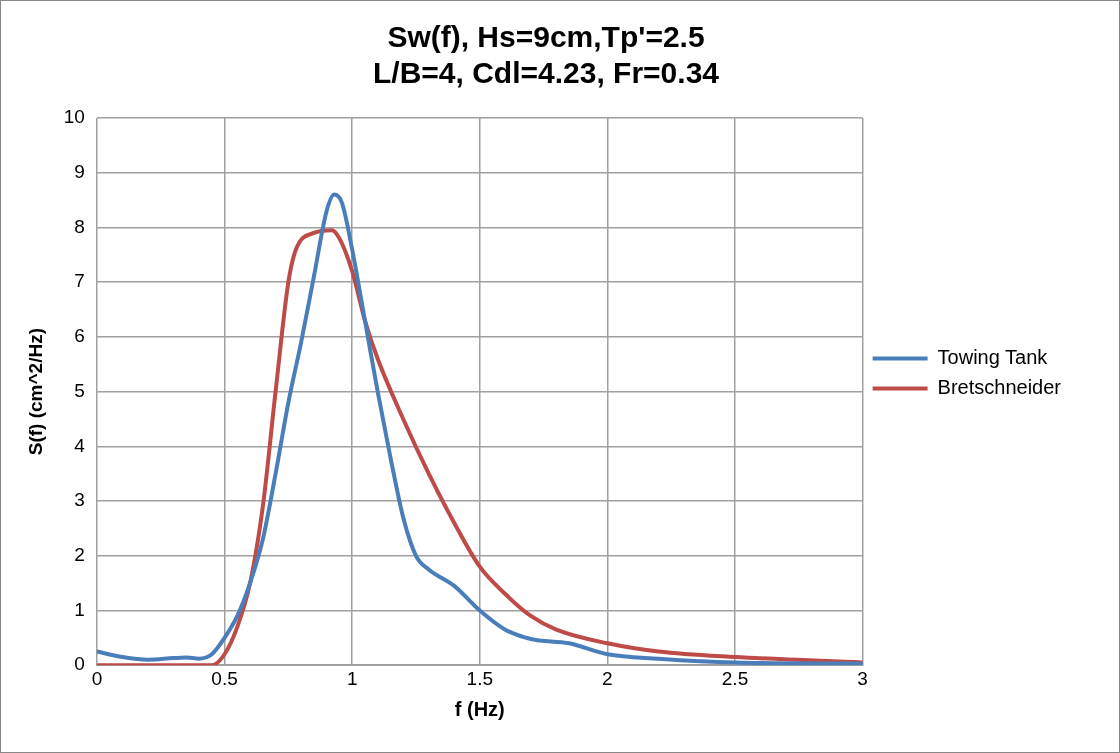 The width and height of the screenshot is (1120, 753). What do you see at coordinates (79, 390) in the screenshot?
I see `y-tick-label: 5` at bounding box center [79, 390].